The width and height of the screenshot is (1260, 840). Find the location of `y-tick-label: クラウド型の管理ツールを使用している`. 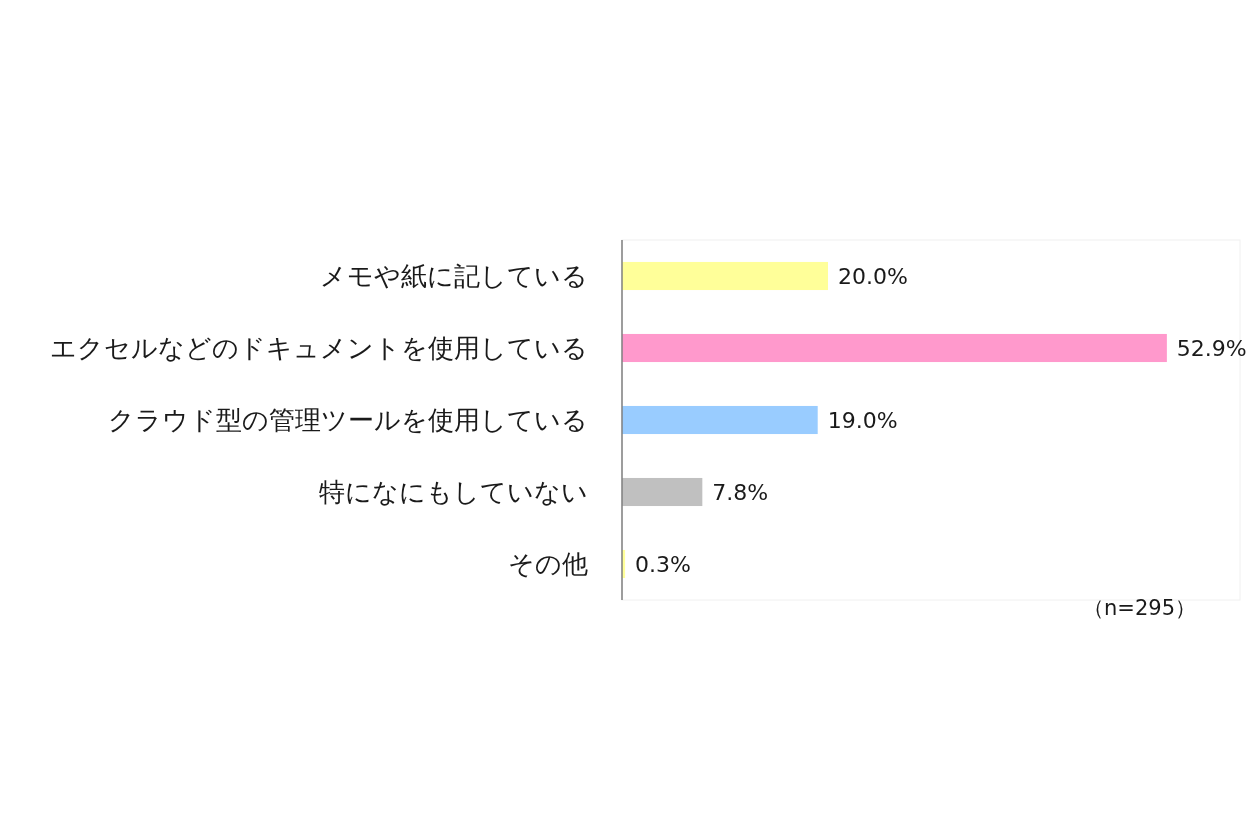

y-tick-label: クラウド型の管理ツールを使用している is located at coordinates (348, 420).